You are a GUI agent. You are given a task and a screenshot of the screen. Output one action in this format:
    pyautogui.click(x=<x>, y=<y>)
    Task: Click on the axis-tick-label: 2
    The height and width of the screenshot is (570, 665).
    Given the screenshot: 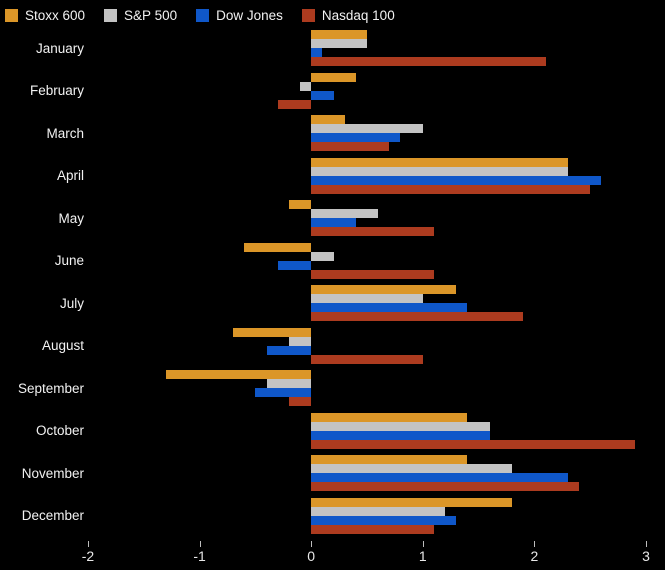 What is the action you would take?
    pyautogui.click(x=534, y=556)
    